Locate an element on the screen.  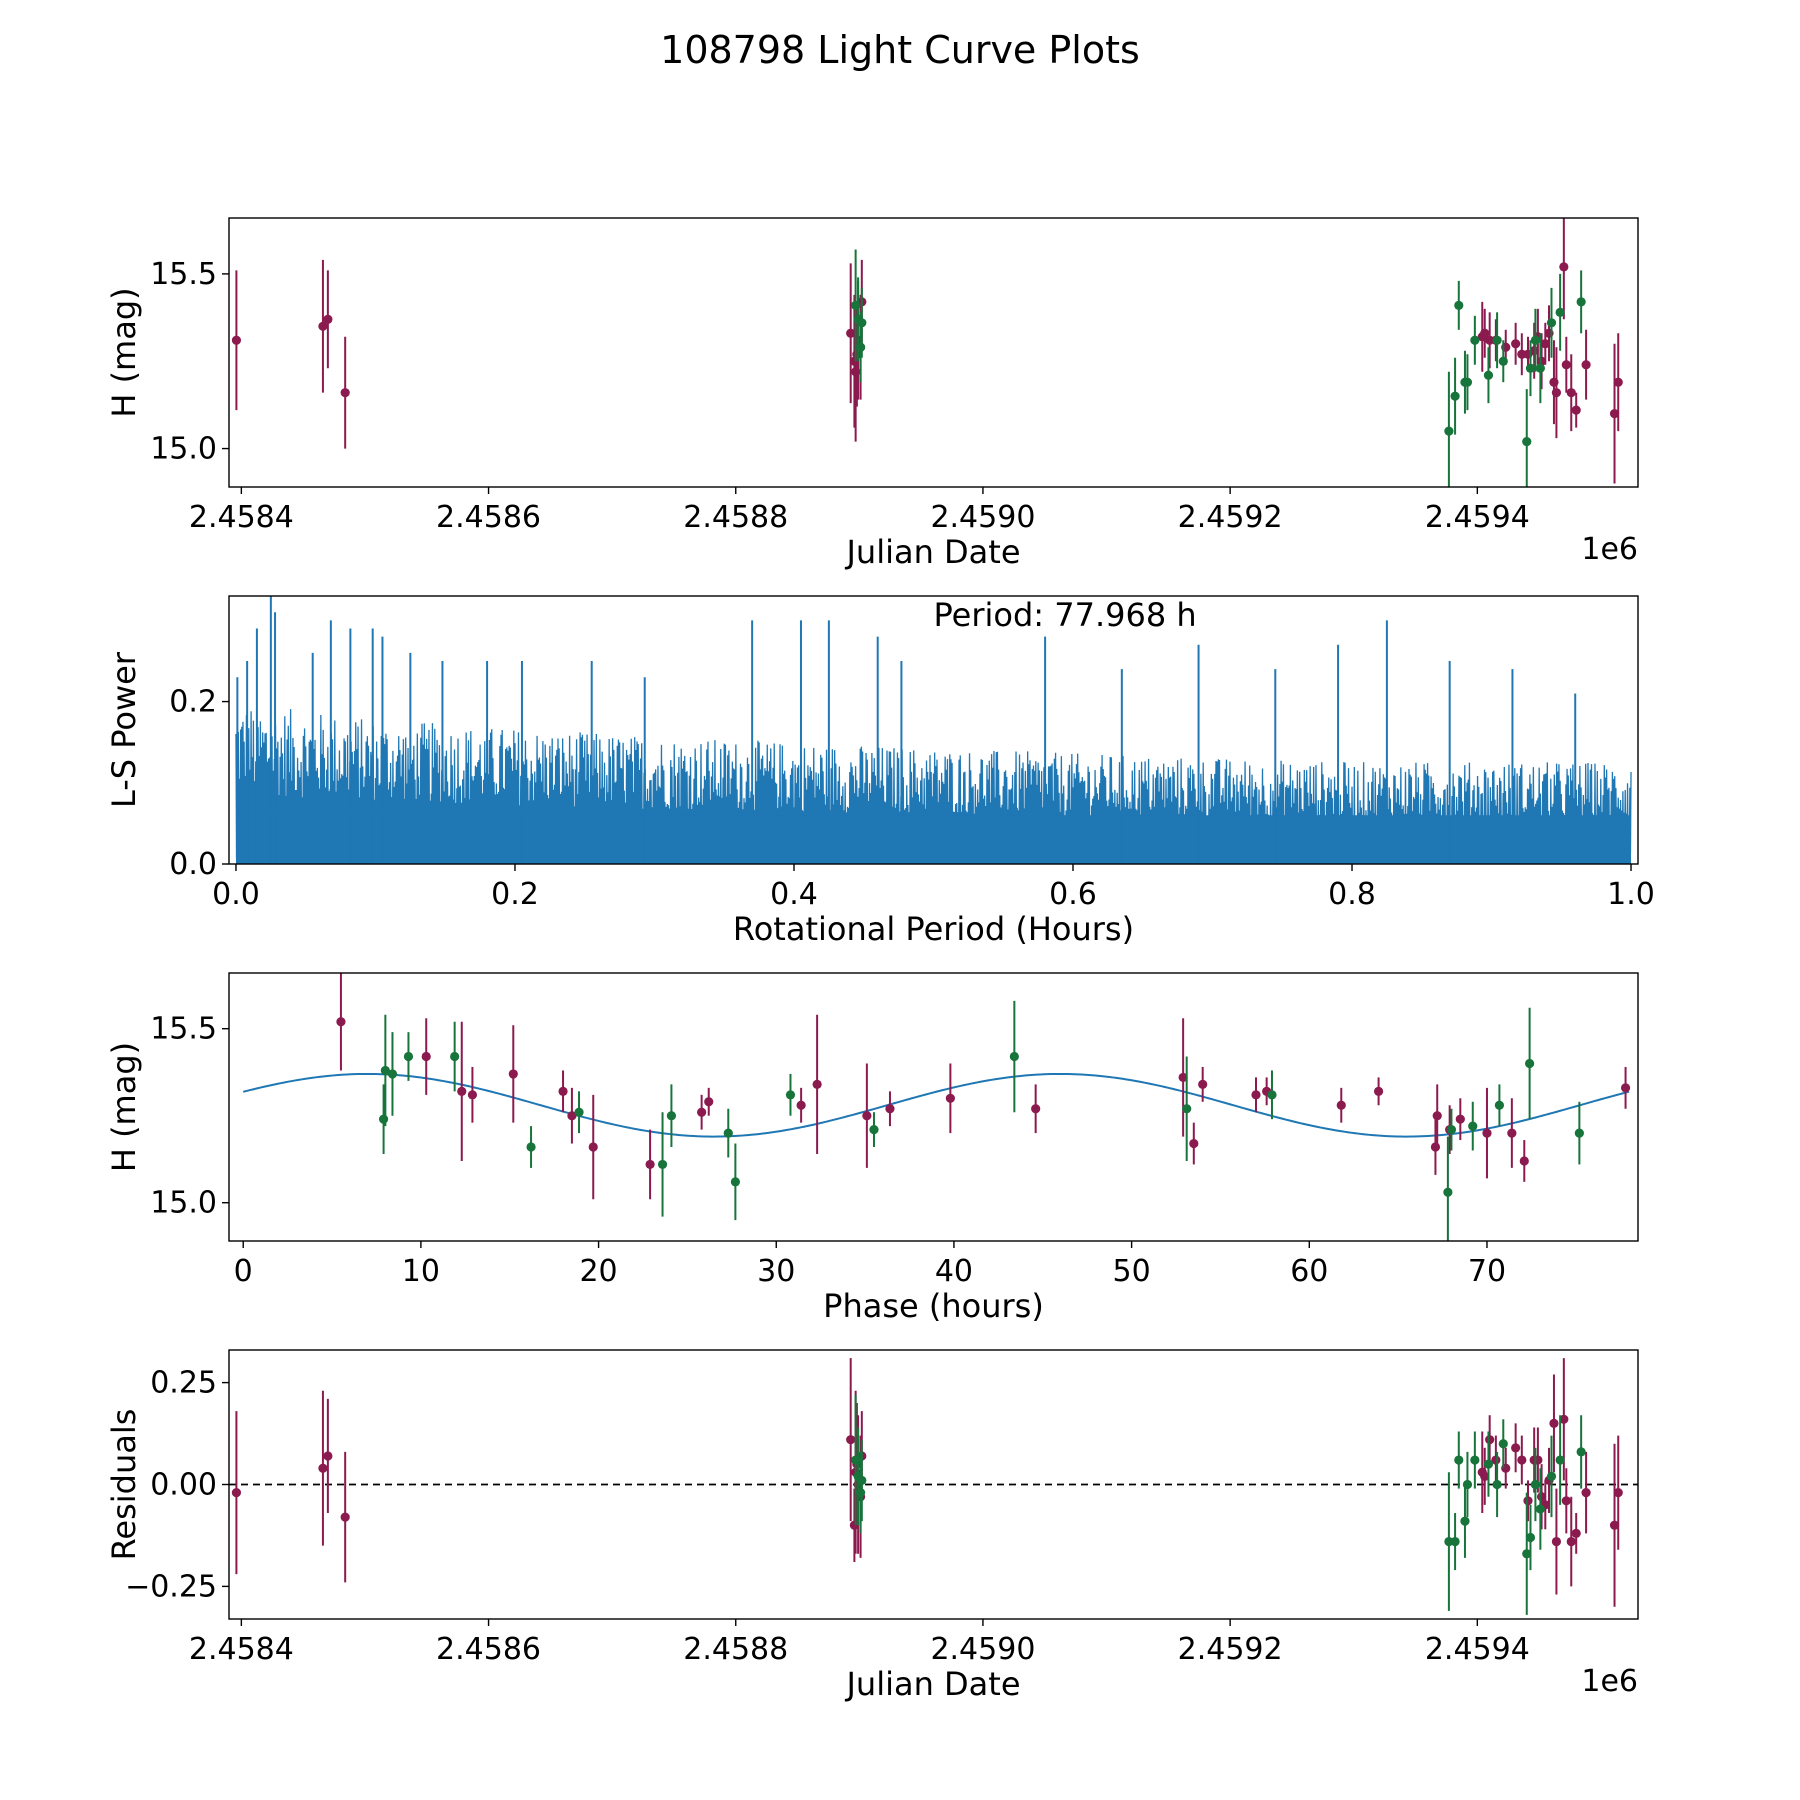
x-tick-label: 2.4584 is located at coordinates (241, 1649).